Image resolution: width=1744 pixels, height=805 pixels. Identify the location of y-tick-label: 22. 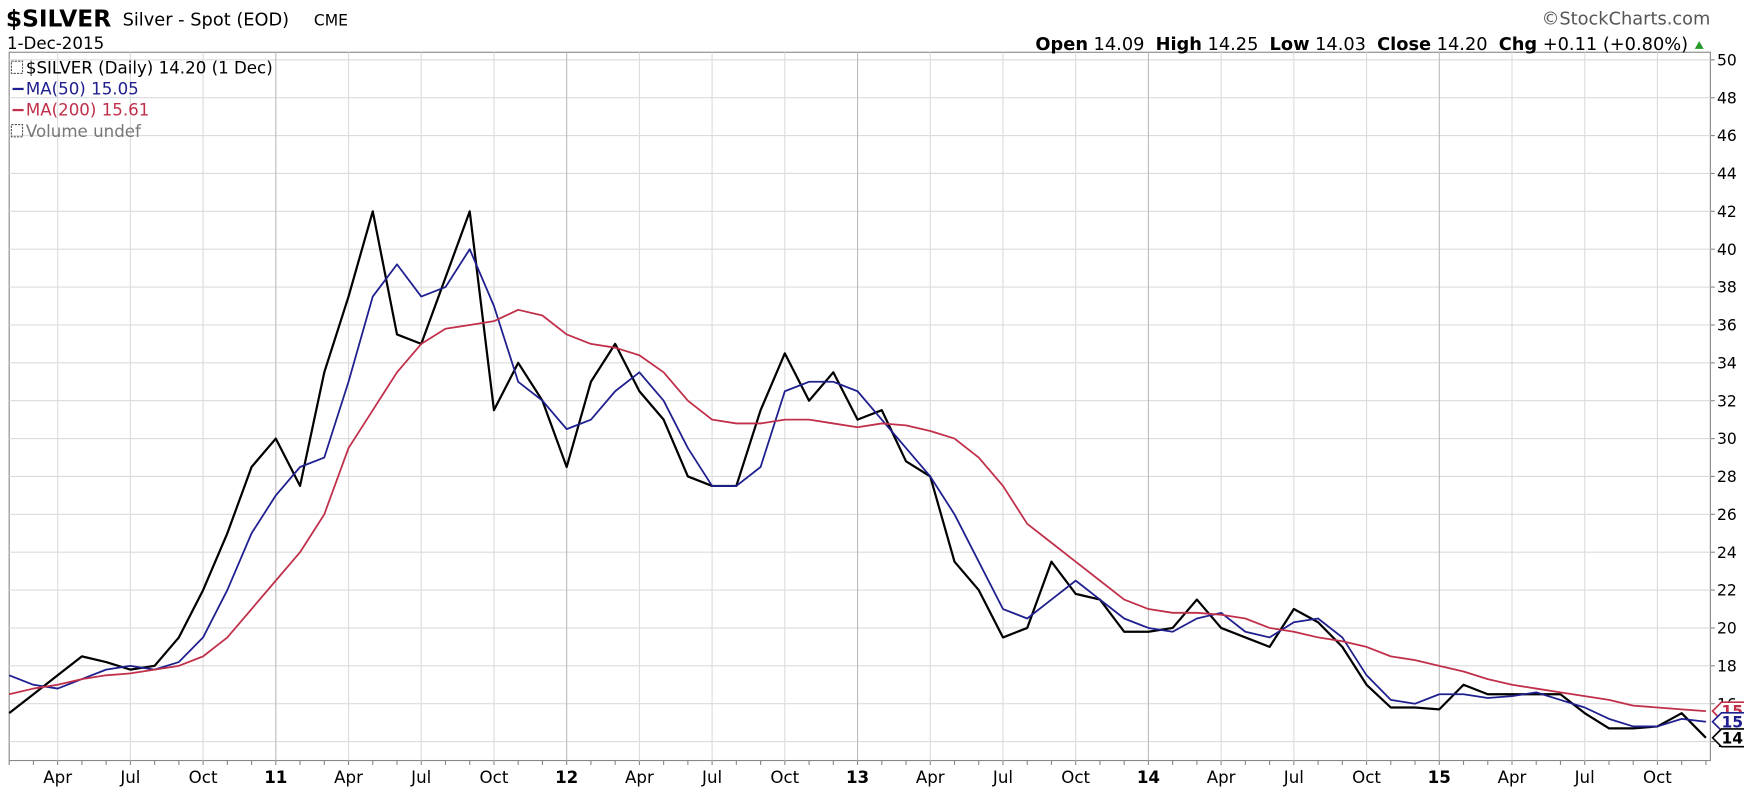
(1727, 591).